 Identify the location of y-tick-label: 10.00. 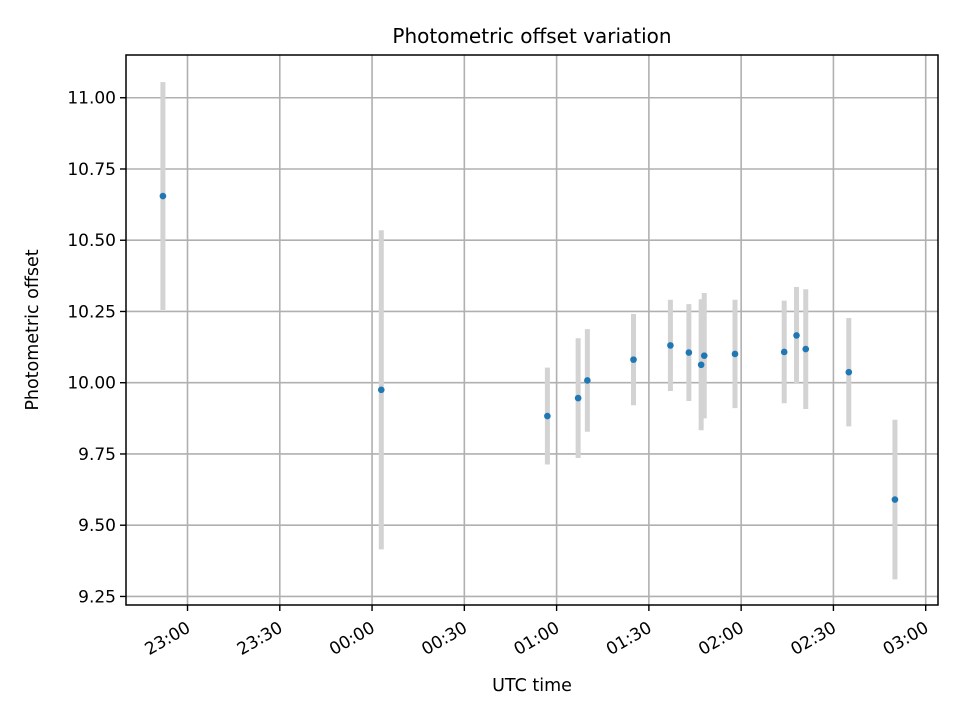
(91, 384).